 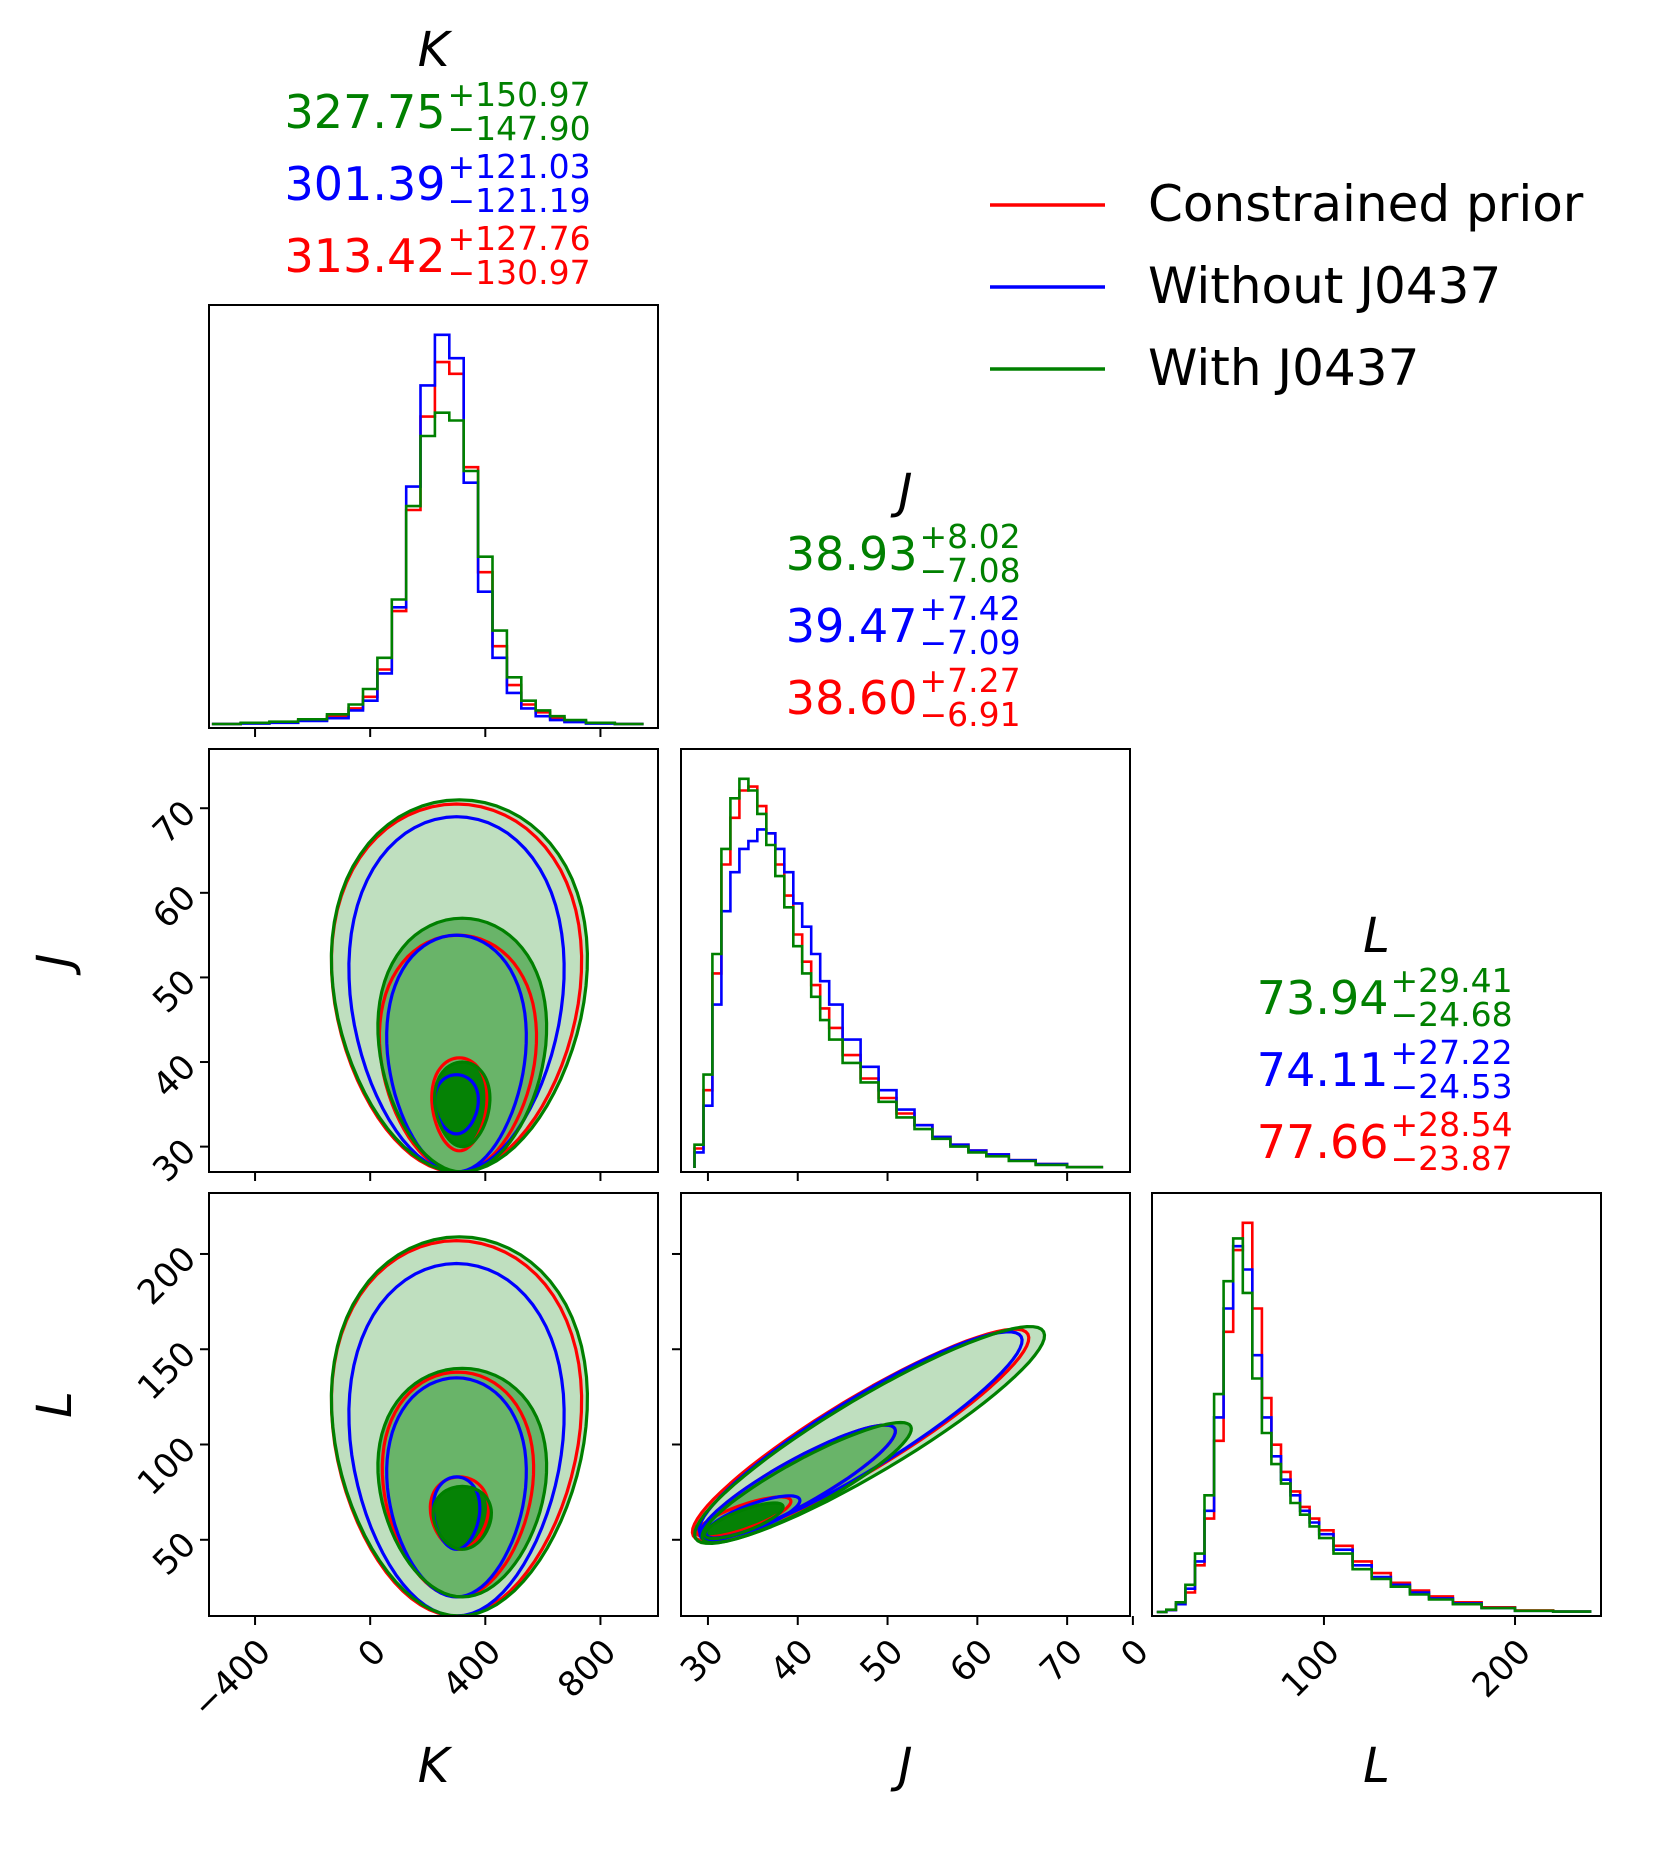 I want to click on estimate-l-with-j0437: 73.94 +29.41−24.68, so click(x=1385, y=997).